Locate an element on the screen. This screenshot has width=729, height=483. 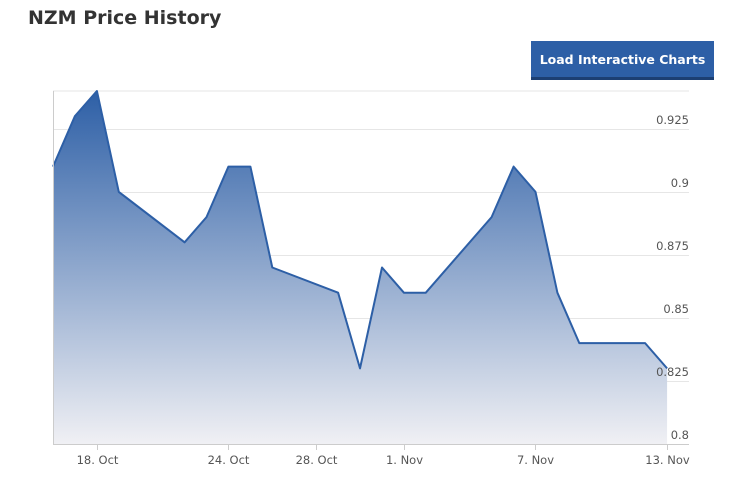
y-axis-ticks: 0.8 0.825 0.85 0.875 0.9 0.925 is located at coordinates (672, 277).